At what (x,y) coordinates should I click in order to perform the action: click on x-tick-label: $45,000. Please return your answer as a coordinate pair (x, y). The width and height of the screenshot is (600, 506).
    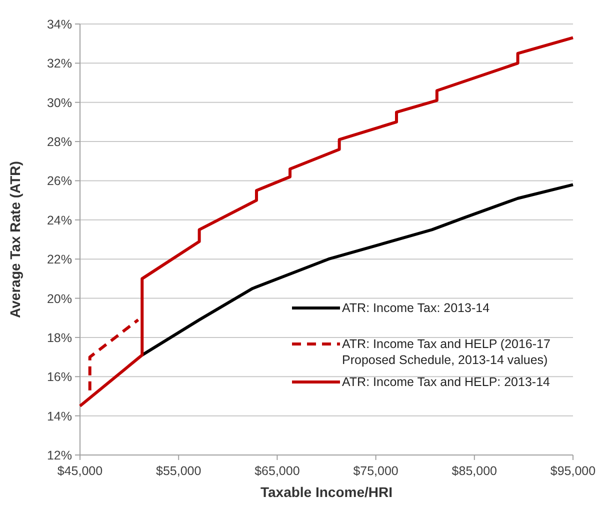
    Looking at the image, I should click on (80, 471).